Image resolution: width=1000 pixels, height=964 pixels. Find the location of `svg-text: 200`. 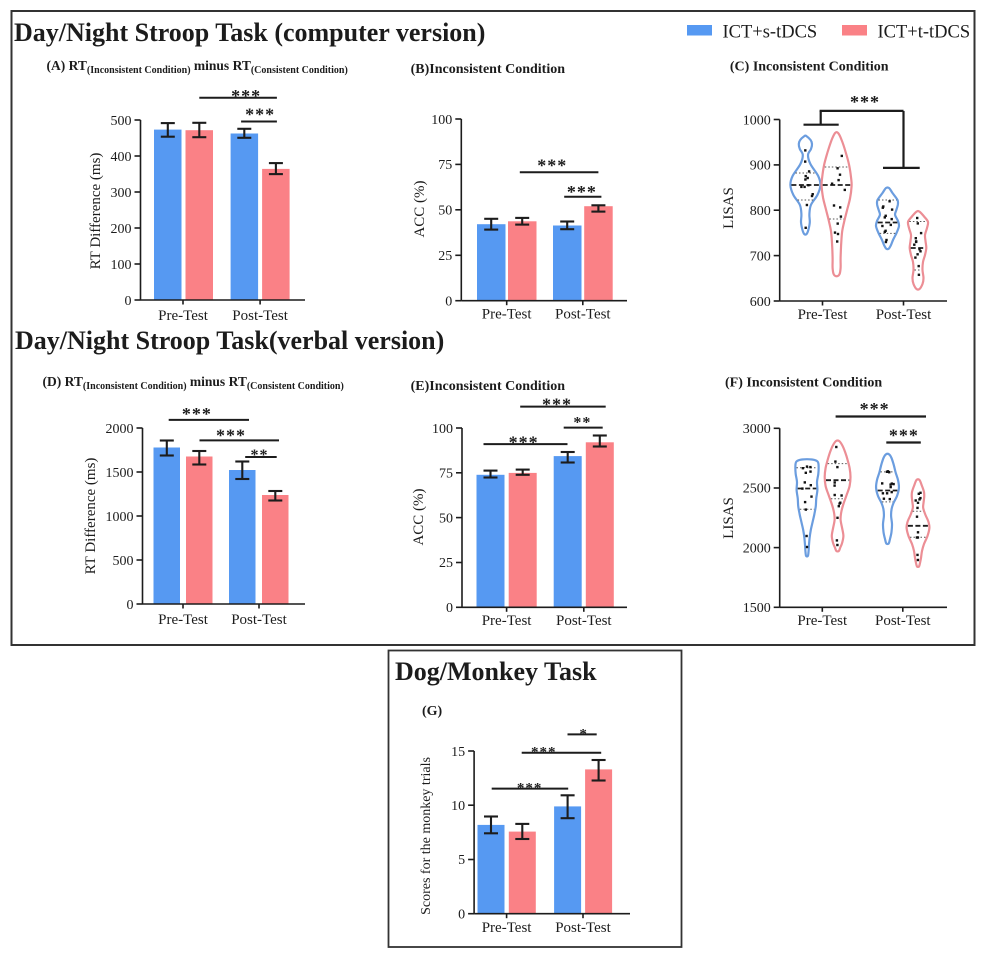

svg-text: 200 is located at coordinates (121, 229).